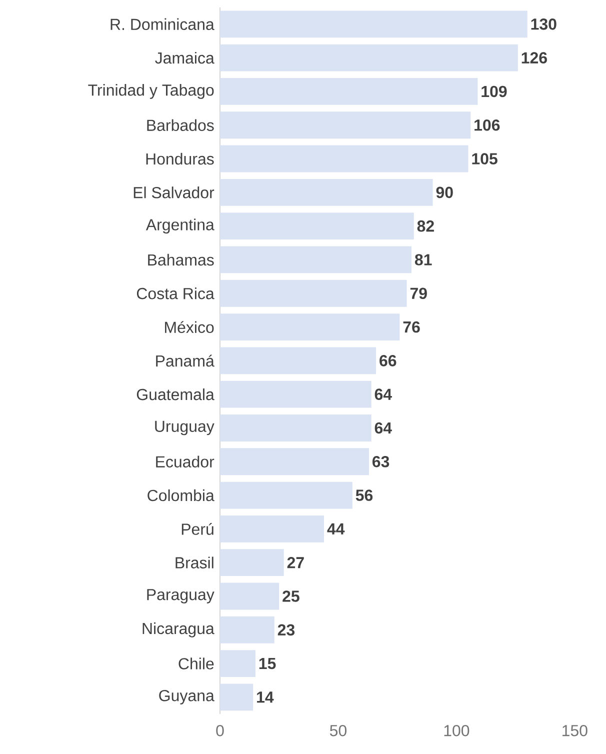  Describe the element at coordinates (162, 24) in the screenshot. I see `y-tick-label: R. Dominicana` at that location.